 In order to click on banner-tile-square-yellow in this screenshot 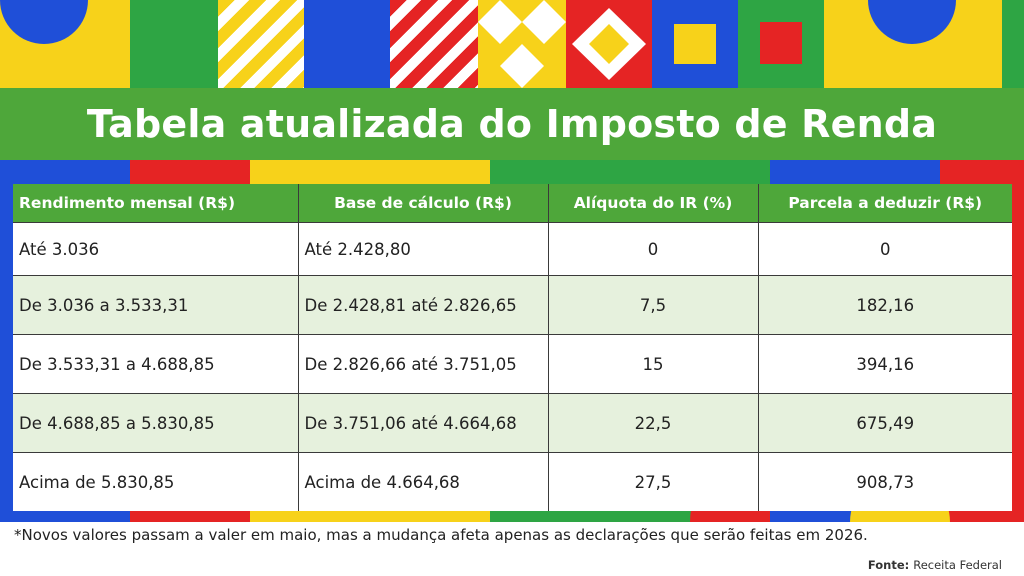, I will do `click(695, 44)`.